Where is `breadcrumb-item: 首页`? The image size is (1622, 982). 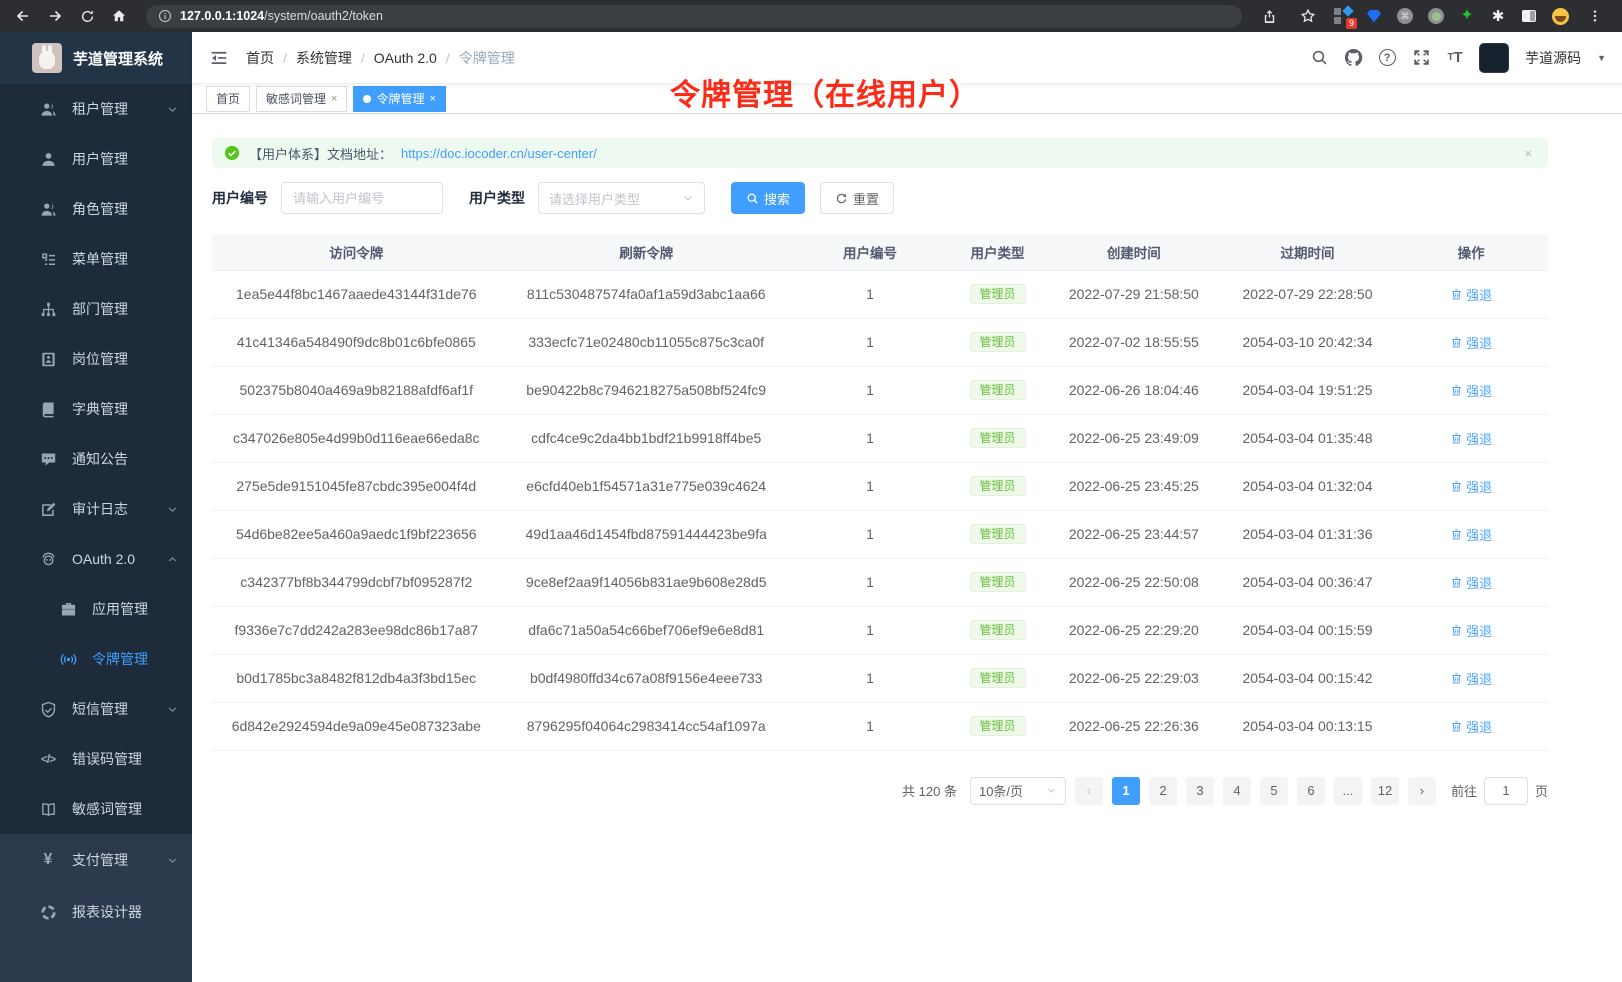
breadcrumb-item: 首页 is located at coordinates (260, 57).